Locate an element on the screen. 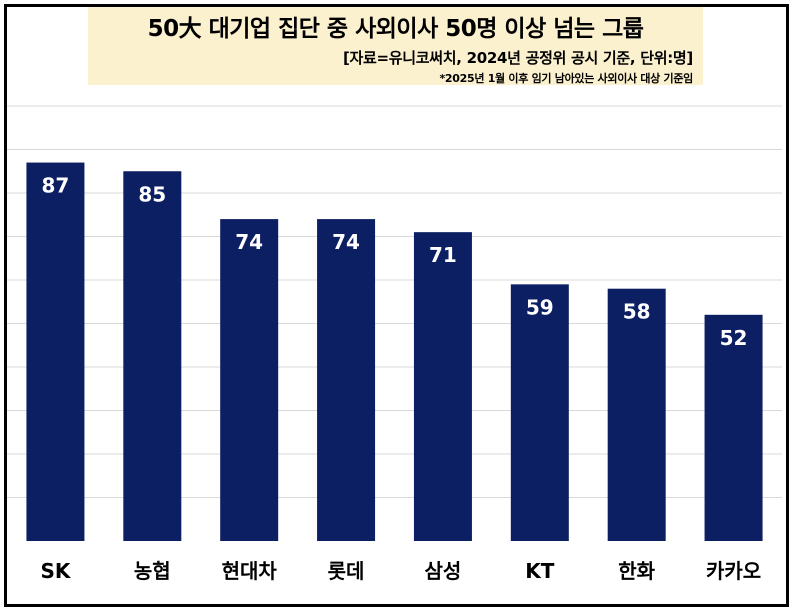 The height and width of the screenshot is (608, 792). category-label: 롯데 is located at coordinates (346, 571).